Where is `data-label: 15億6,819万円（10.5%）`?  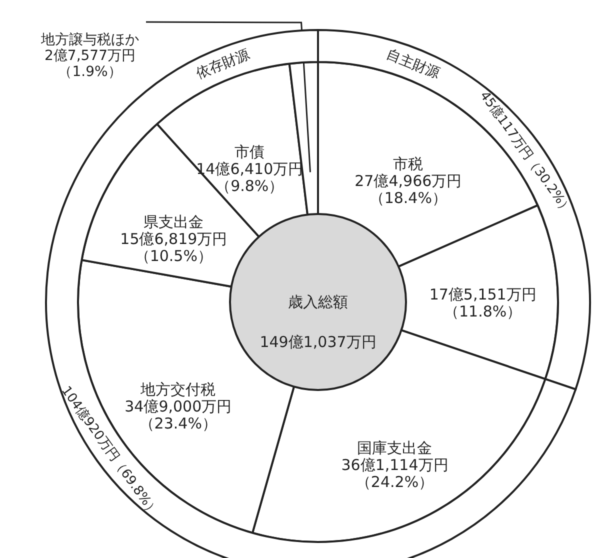 data-label: 15億6,819万円（10.5%） is located at coordinates (174, 248).